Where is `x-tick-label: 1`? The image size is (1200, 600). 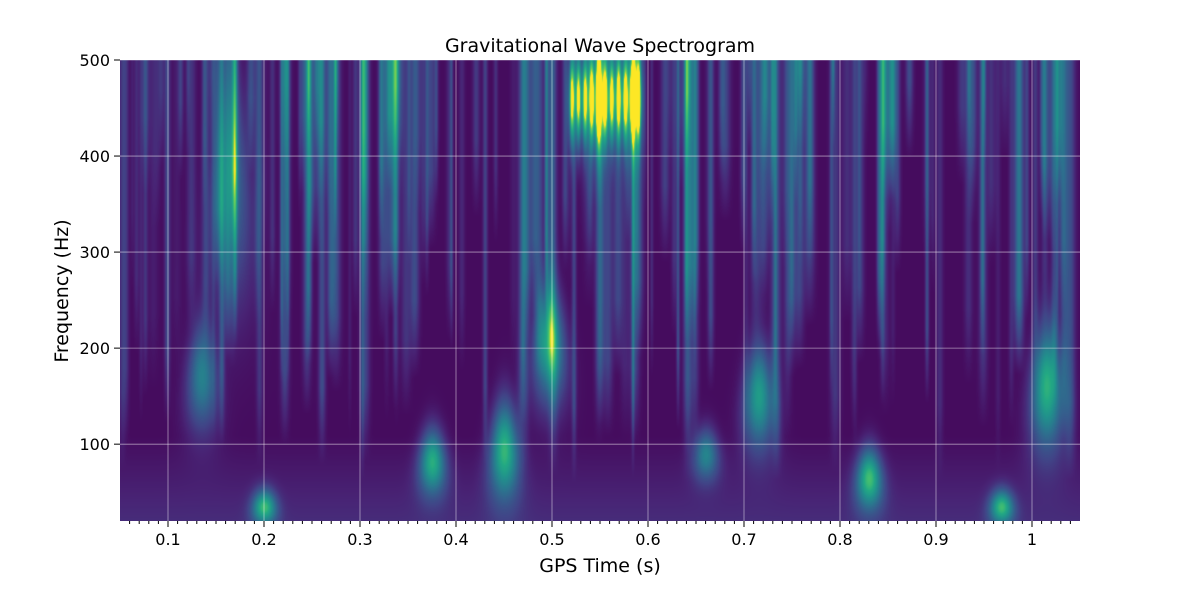
x-tick-label: 1 is located at coordinates (1032, 539).